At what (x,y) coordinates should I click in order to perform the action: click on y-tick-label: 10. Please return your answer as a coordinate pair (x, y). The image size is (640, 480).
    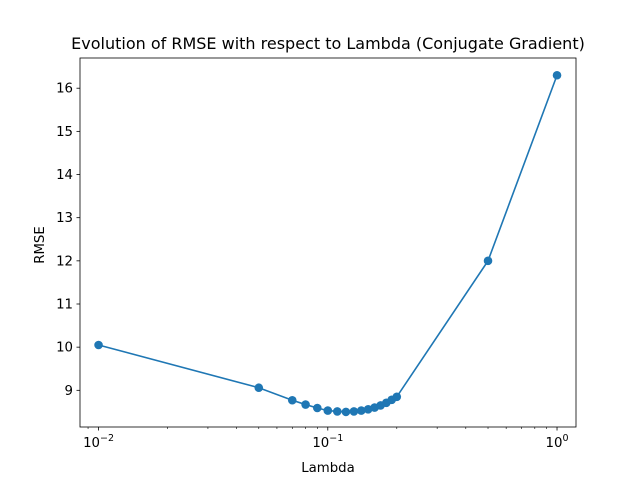
    Looking at the image, I should click on (64, 348).